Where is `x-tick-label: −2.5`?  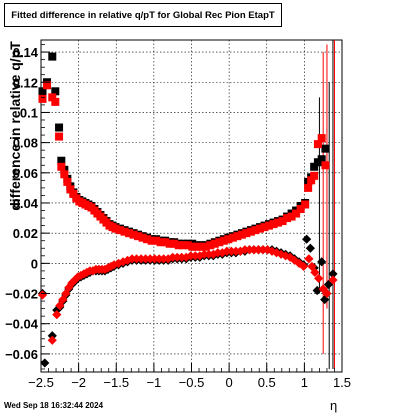
x-tick-label: −2.5 is located at coordinates (41, 382).